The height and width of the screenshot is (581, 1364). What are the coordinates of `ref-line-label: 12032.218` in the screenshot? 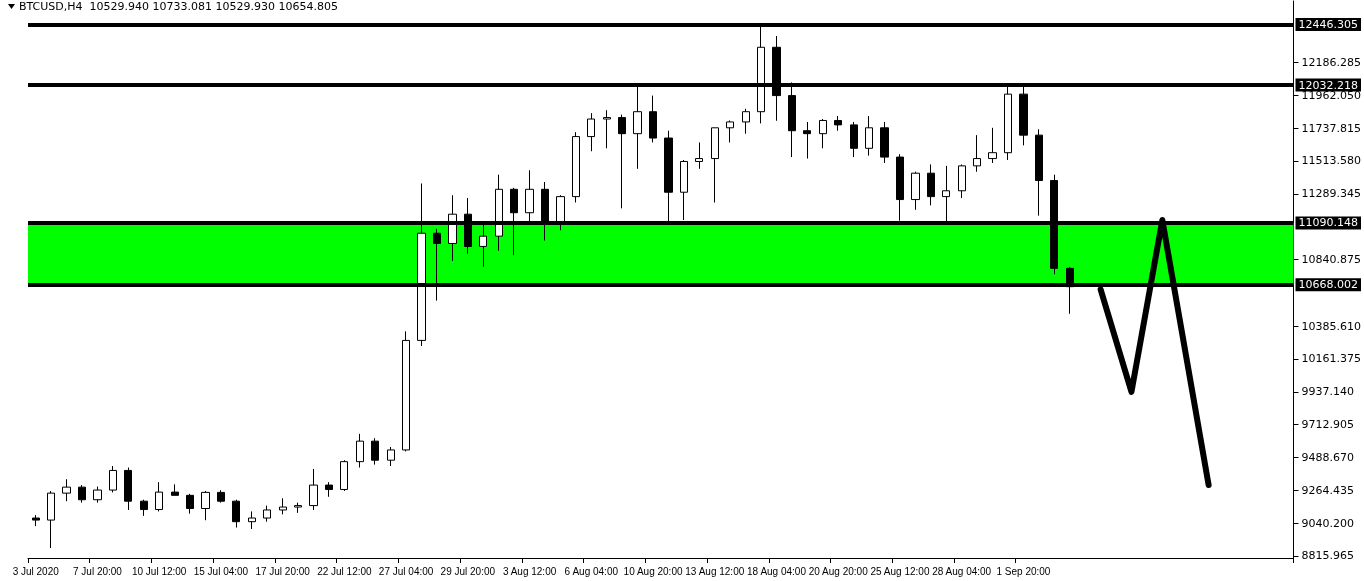 It's located at (1328, 85).